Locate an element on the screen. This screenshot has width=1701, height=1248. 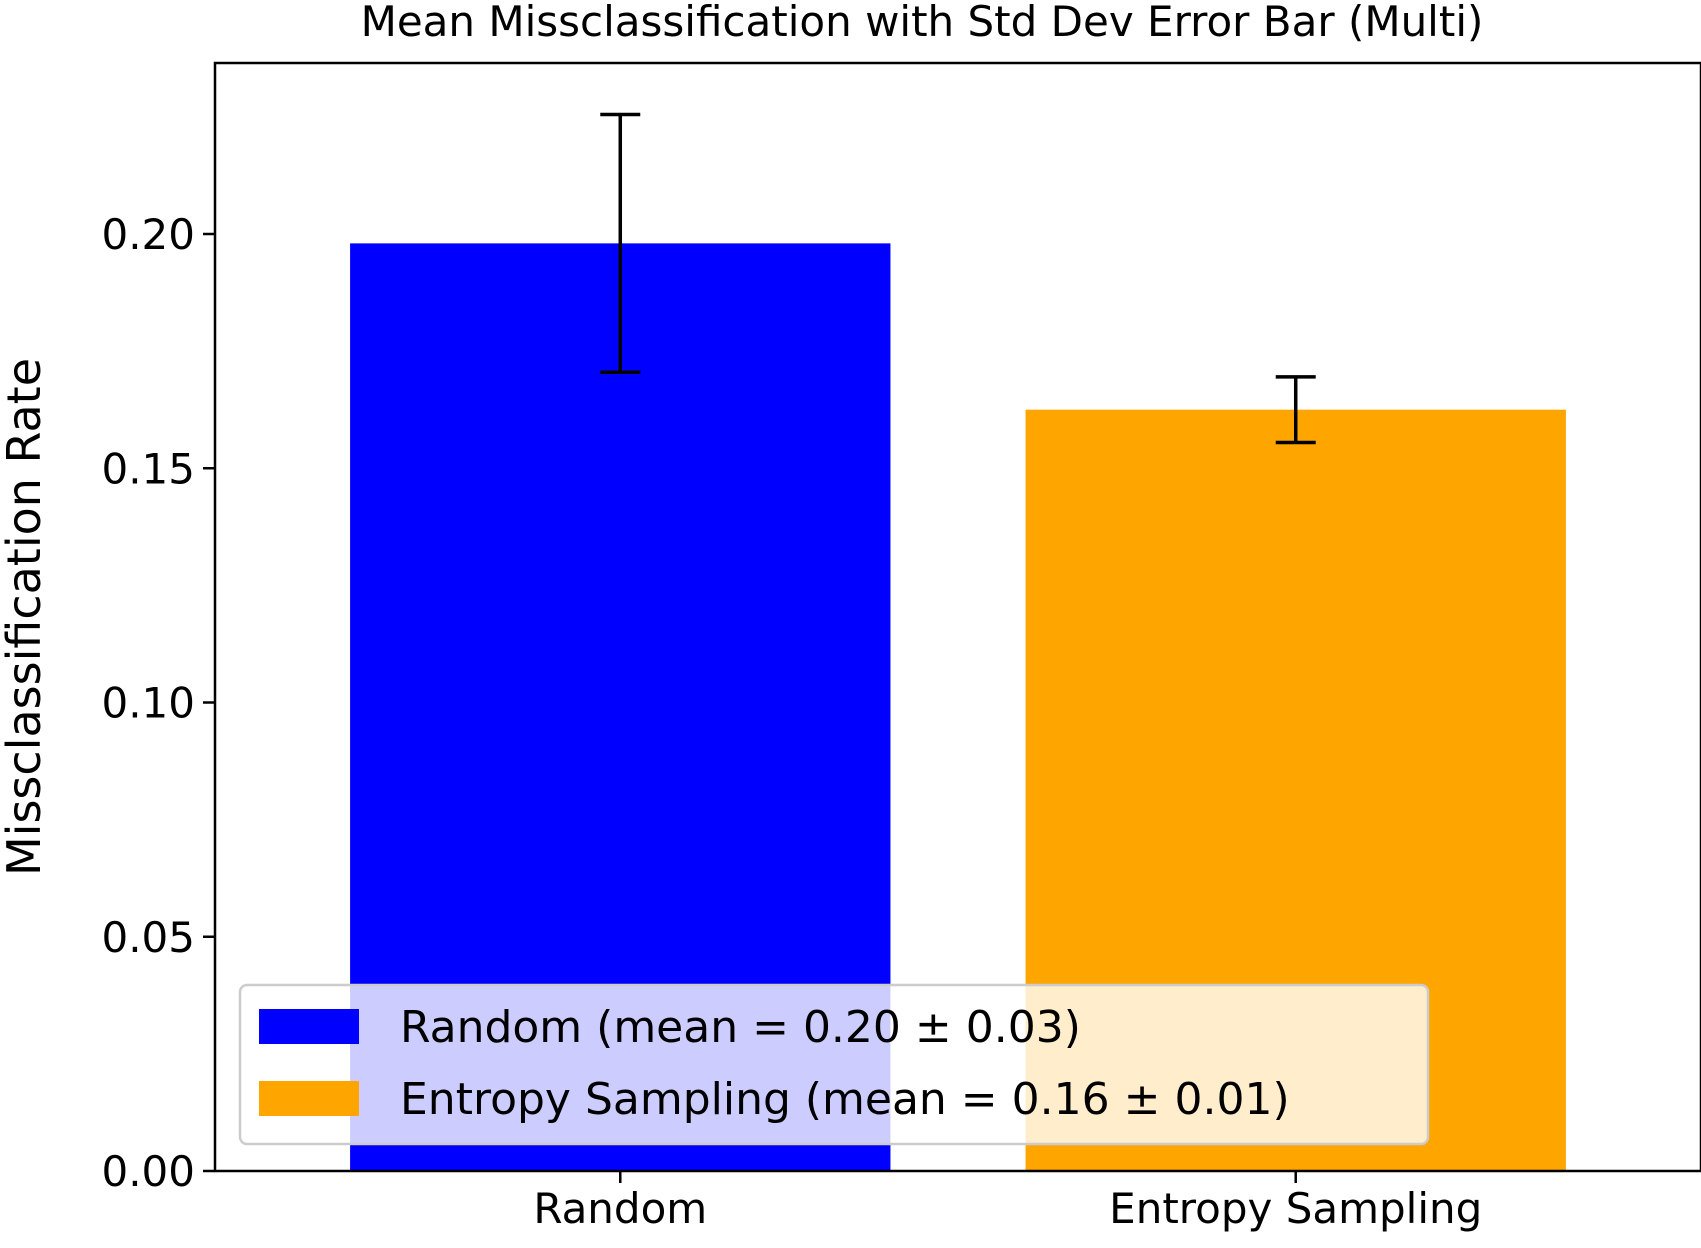
y-tick-label: 0.00 is located at coordinates (148, 1171).